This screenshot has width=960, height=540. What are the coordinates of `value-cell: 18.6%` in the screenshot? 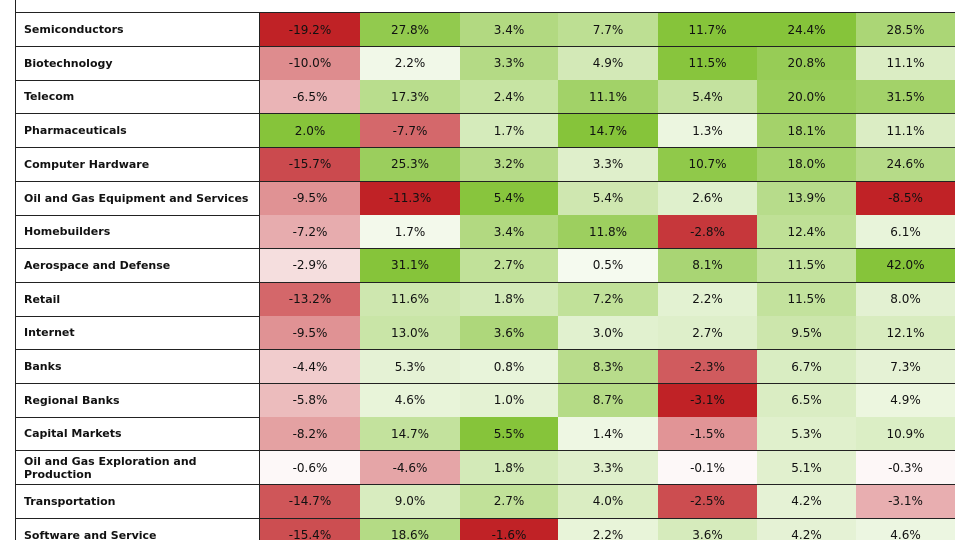 It's located at (410, 529).